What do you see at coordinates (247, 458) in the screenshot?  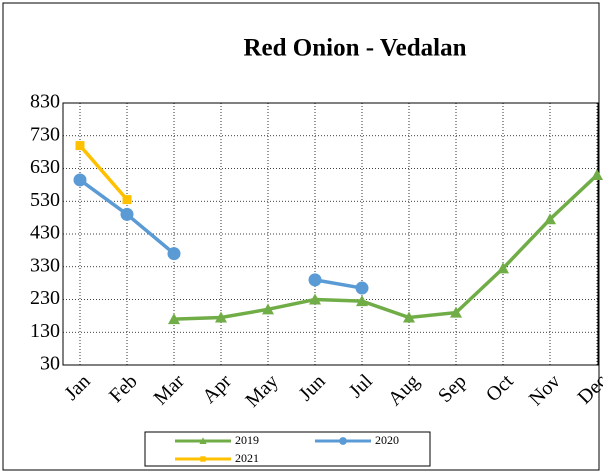 I see `legend-label: 2021` at bounding box center [247, 458].